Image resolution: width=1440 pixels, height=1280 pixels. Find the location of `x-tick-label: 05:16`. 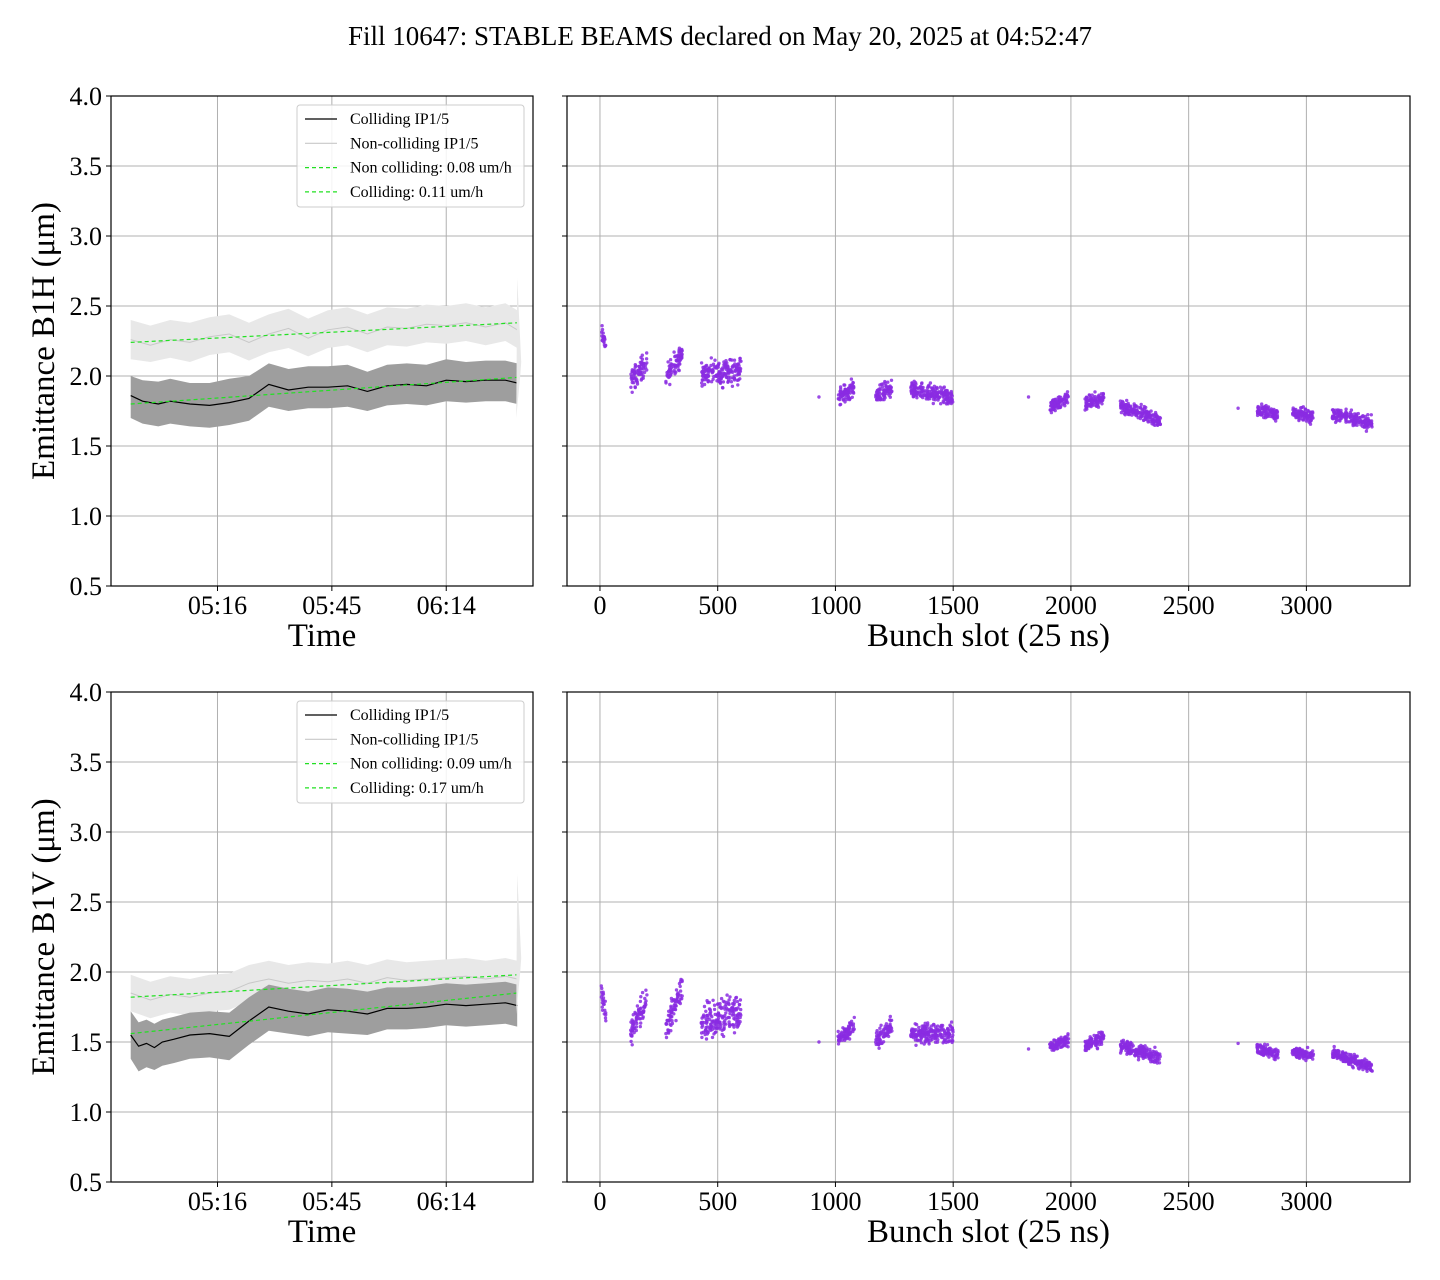

x-tick-label: 05:16 is located at coordinates (217, 1201).